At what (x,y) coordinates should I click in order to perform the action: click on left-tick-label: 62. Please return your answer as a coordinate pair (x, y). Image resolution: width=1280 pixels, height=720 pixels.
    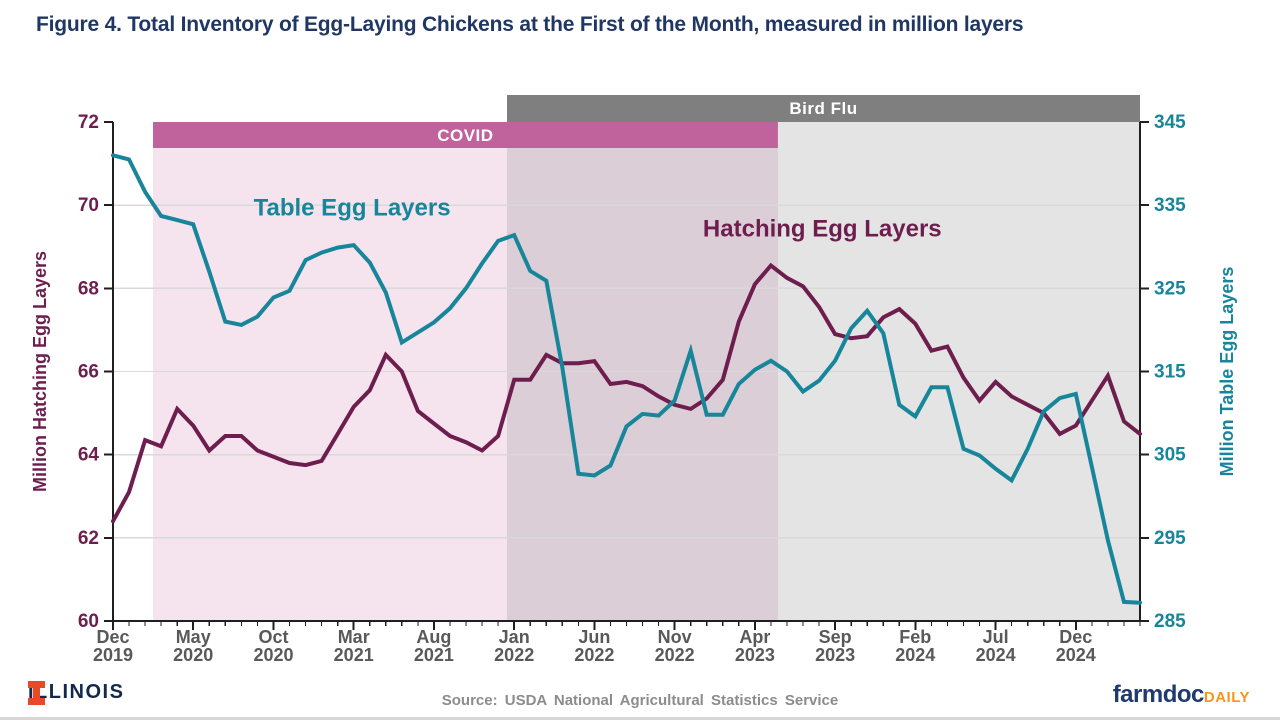
    Looking at the image, I should click on (88, 538).